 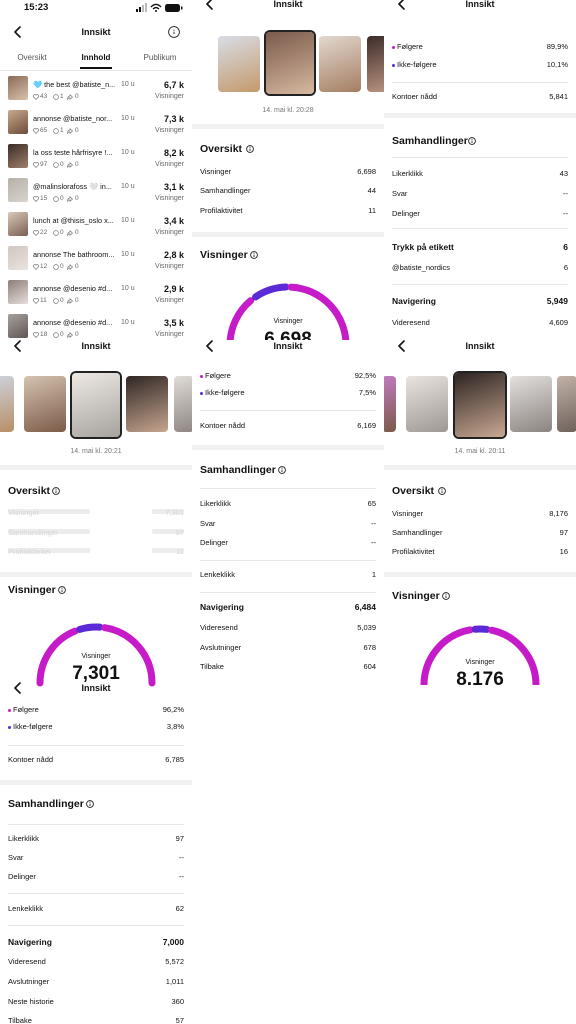 I want to click on gauge-label: Visninger, so click(x=288, y=321).